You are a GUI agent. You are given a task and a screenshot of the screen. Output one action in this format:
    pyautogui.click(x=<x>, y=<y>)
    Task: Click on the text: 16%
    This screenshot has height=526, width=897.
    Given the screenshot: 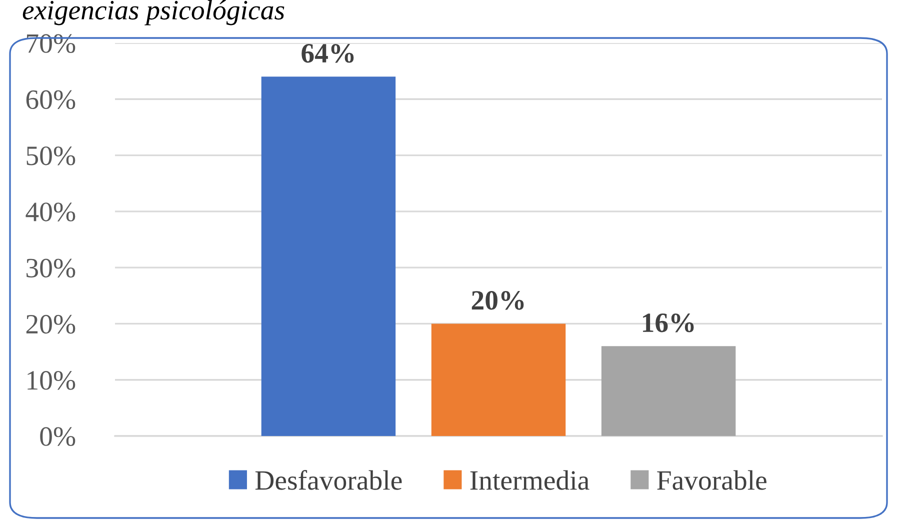 What is the action you would take?
    pyautogui.click(x=668, y=322)
    